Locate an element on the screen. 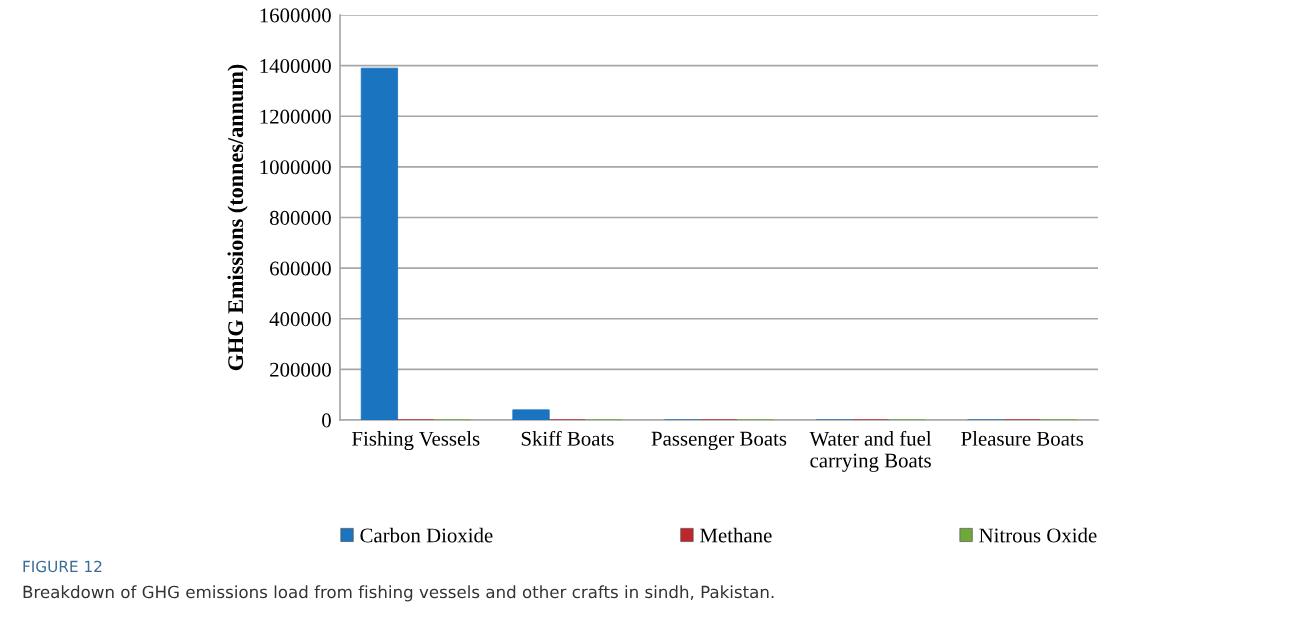 The image size is (1292, 635). x-tick-label: Fishing Vessels is located at coordinates (416, 441).